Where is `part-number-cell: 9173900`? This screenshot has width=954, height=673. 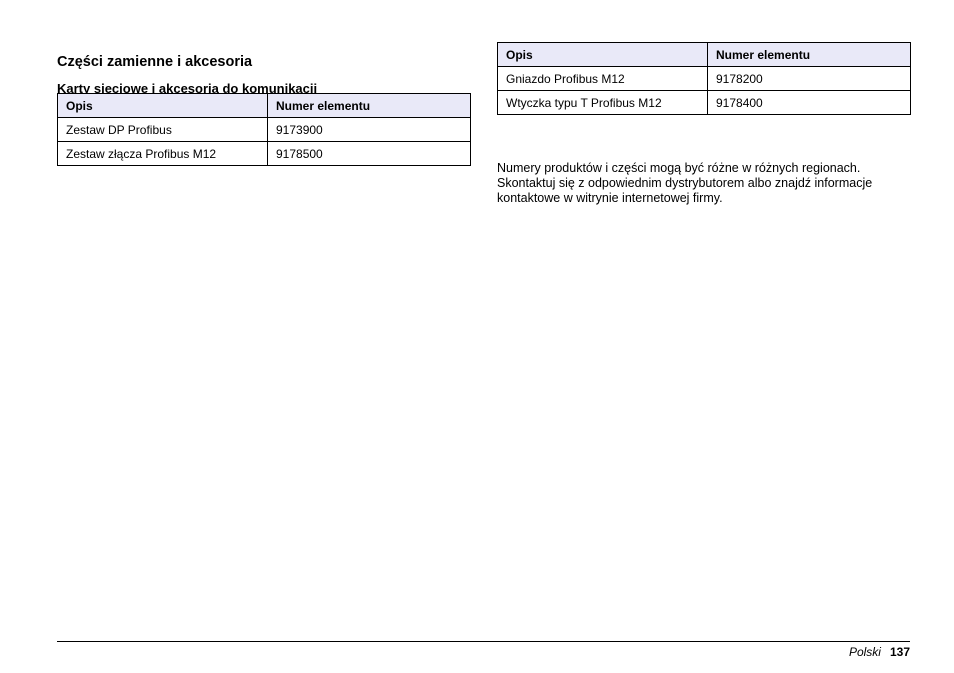 part-number-cell: 9173900 is located at coordinates (369, 129).